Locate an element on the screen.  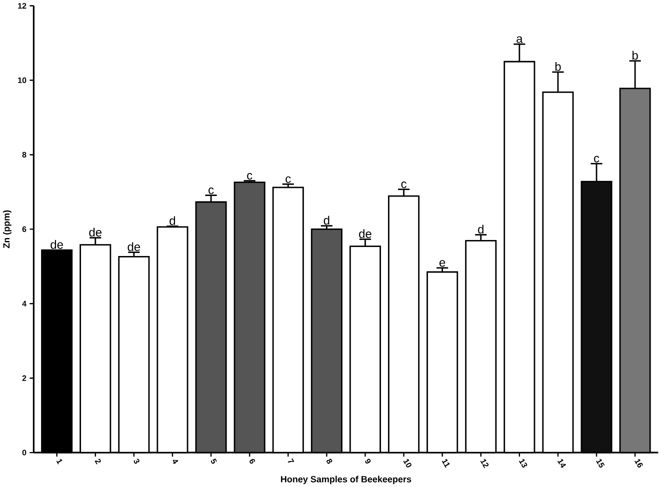
x-tick-label: 4 is located at coordinates (175, 462).